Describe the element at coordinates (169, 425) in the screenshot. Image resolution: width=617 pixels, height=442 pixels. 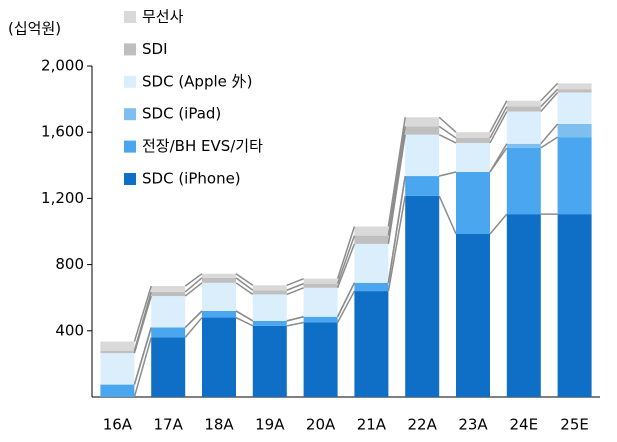
I see `x-tick-label: 17A` at that location.